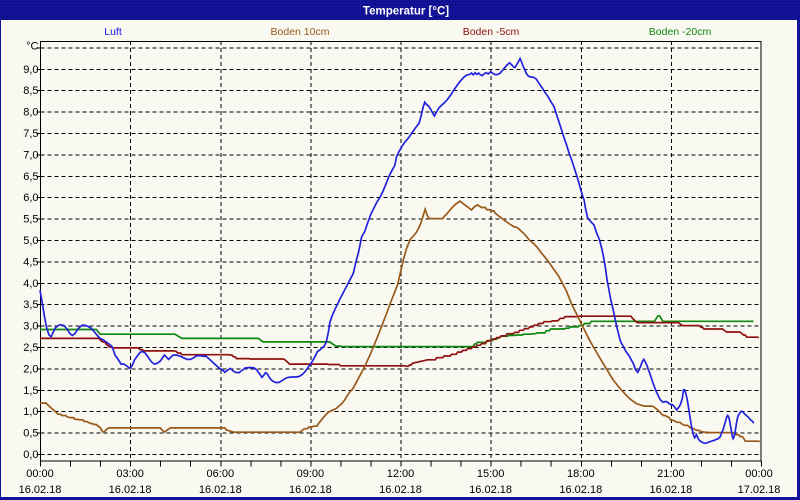 This screenshot has width=800, height=500. I want to click on svg-text: 18:00, so click(581, 474).